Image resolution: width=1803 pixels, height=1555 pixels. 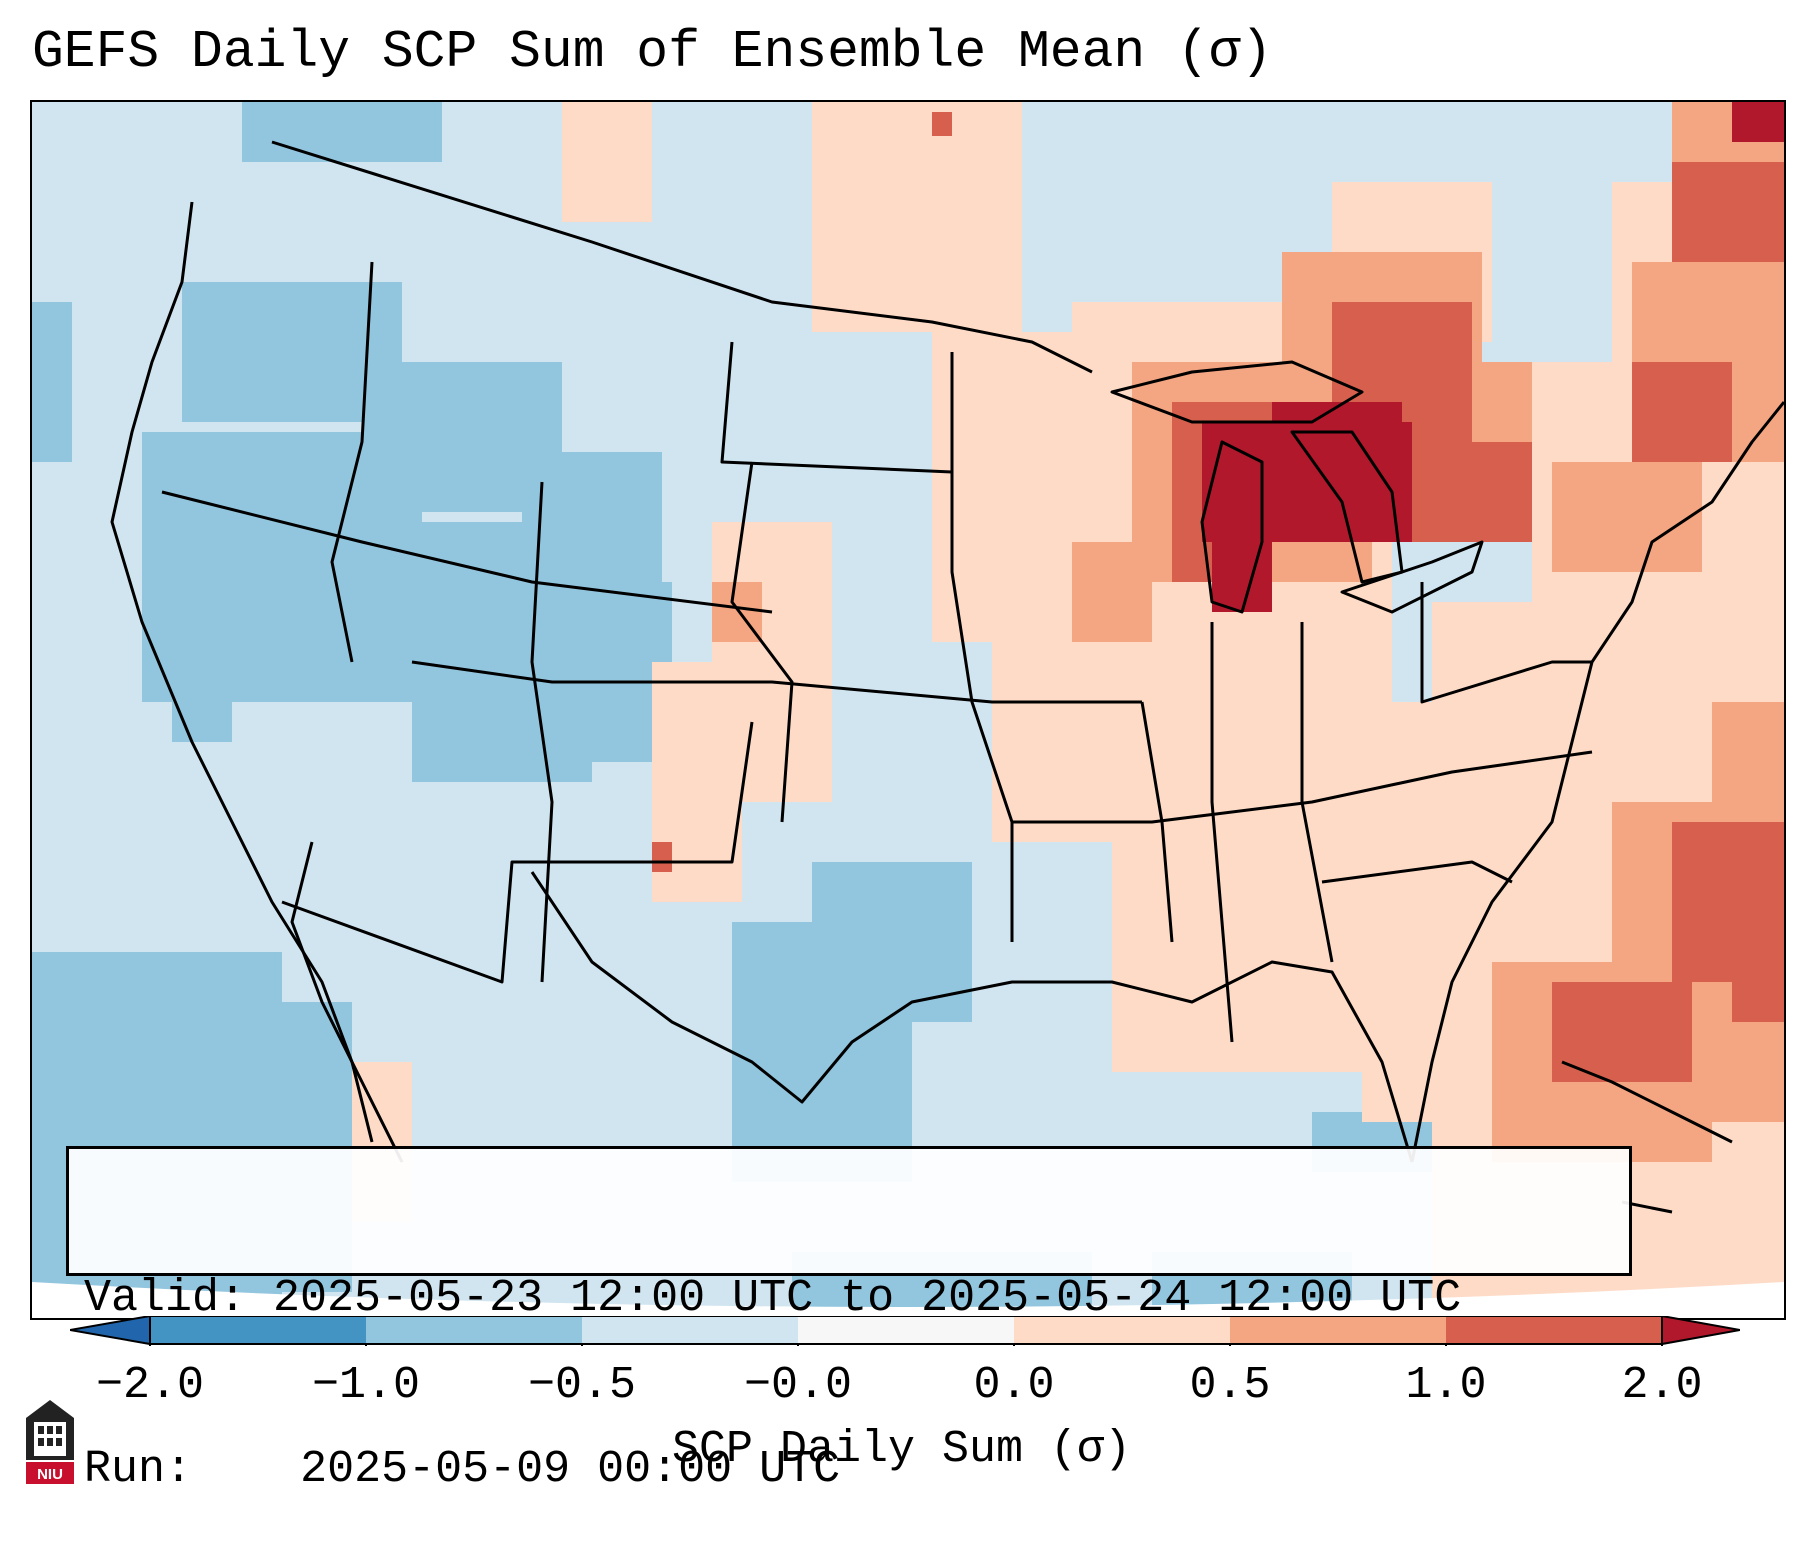 I want to click on baja-coast, so click(x=347, y=1002).